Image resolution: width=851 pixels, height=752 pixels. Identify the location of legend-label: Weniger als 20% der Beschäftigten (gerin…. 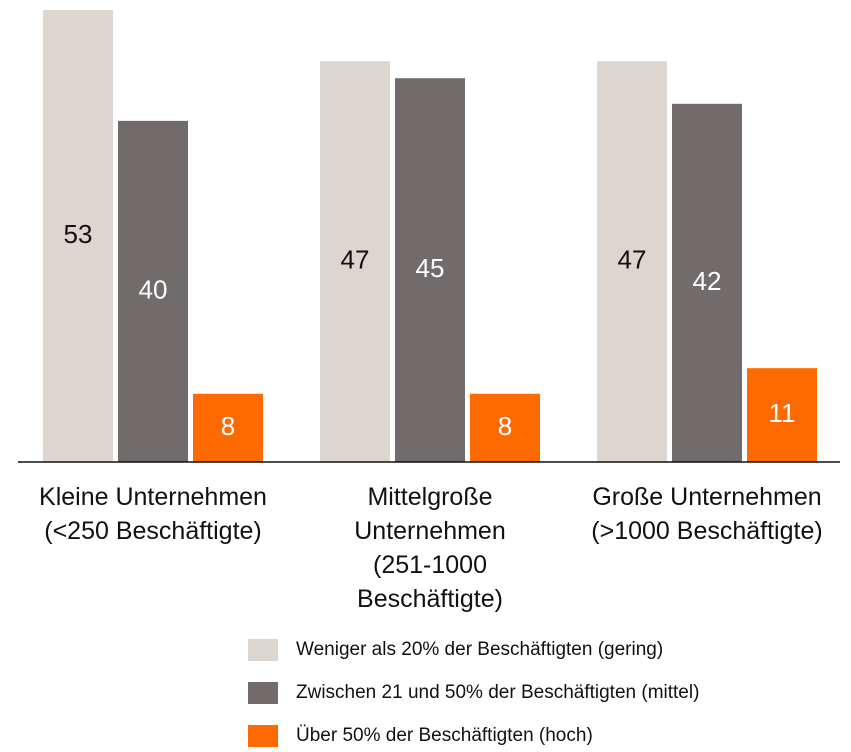
(479, 649).